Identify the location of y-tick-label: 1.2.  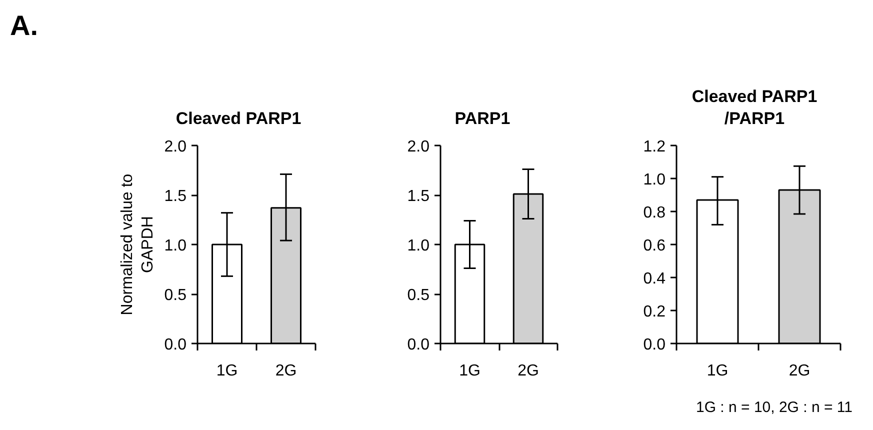
(654, 147).